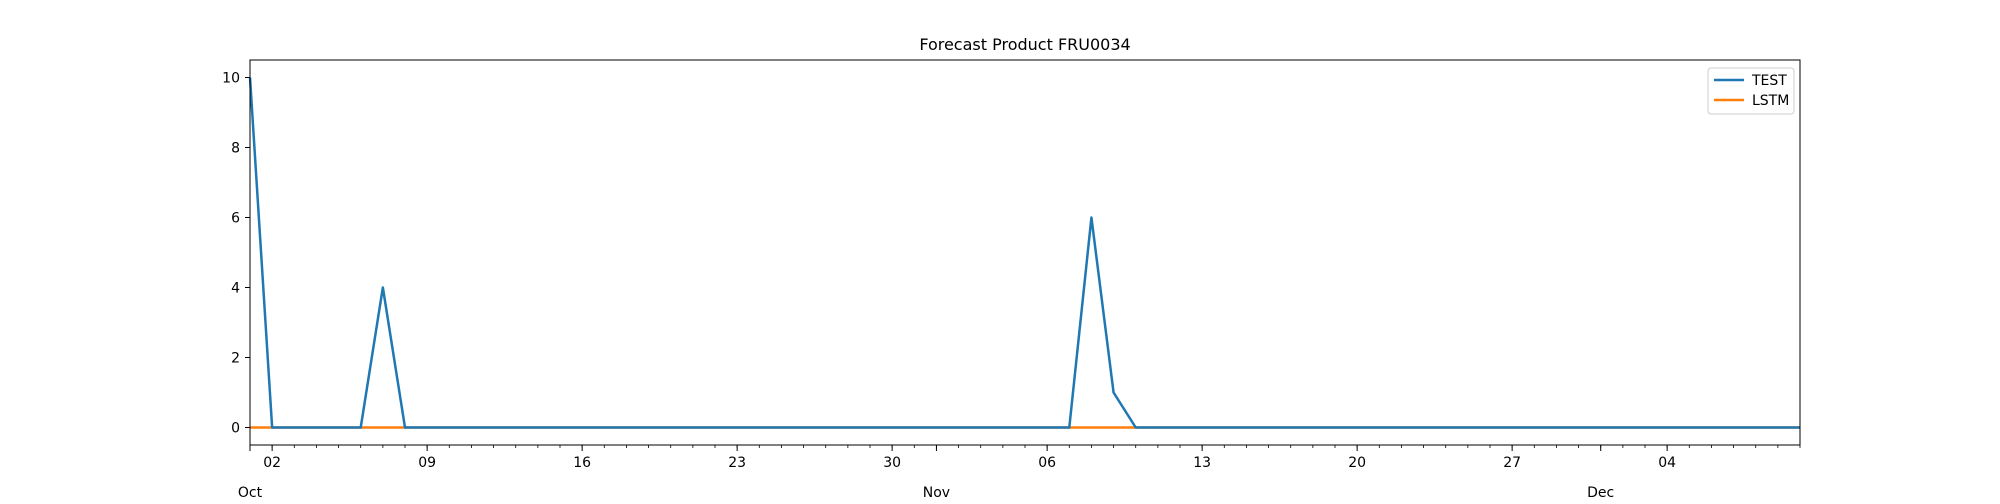 This screenshot has width=2000, height=504. Describe the element at coordinates (1600, 492) in the screenshot. I see `x-month-label: Dec` at that location.